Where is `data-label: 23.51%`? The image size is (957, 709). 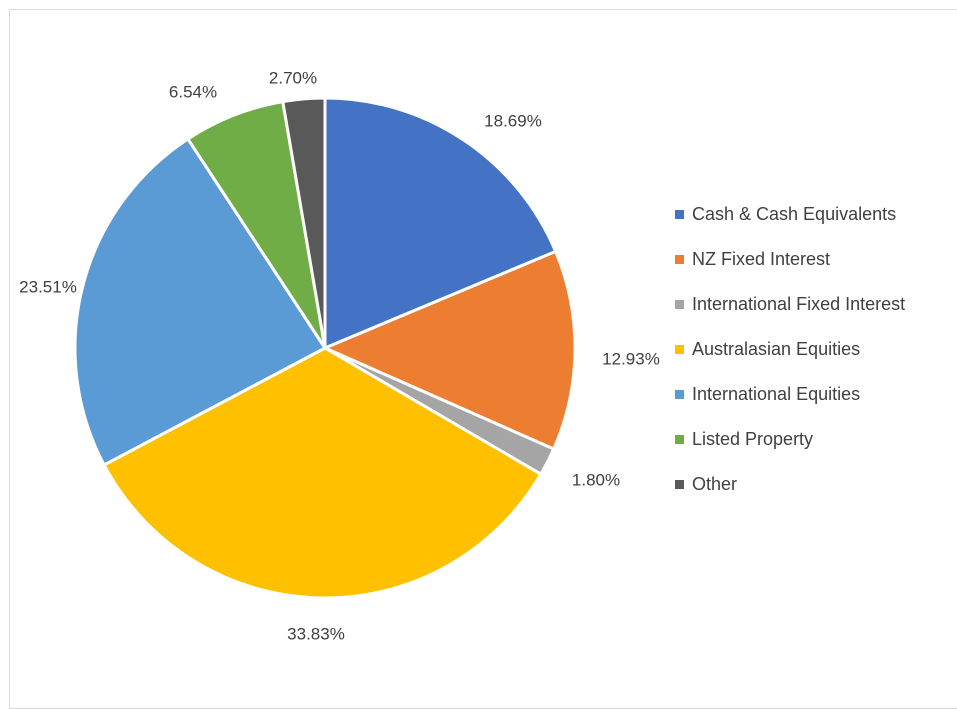
data-label: 23.51% is located at coordinates (48, 286).